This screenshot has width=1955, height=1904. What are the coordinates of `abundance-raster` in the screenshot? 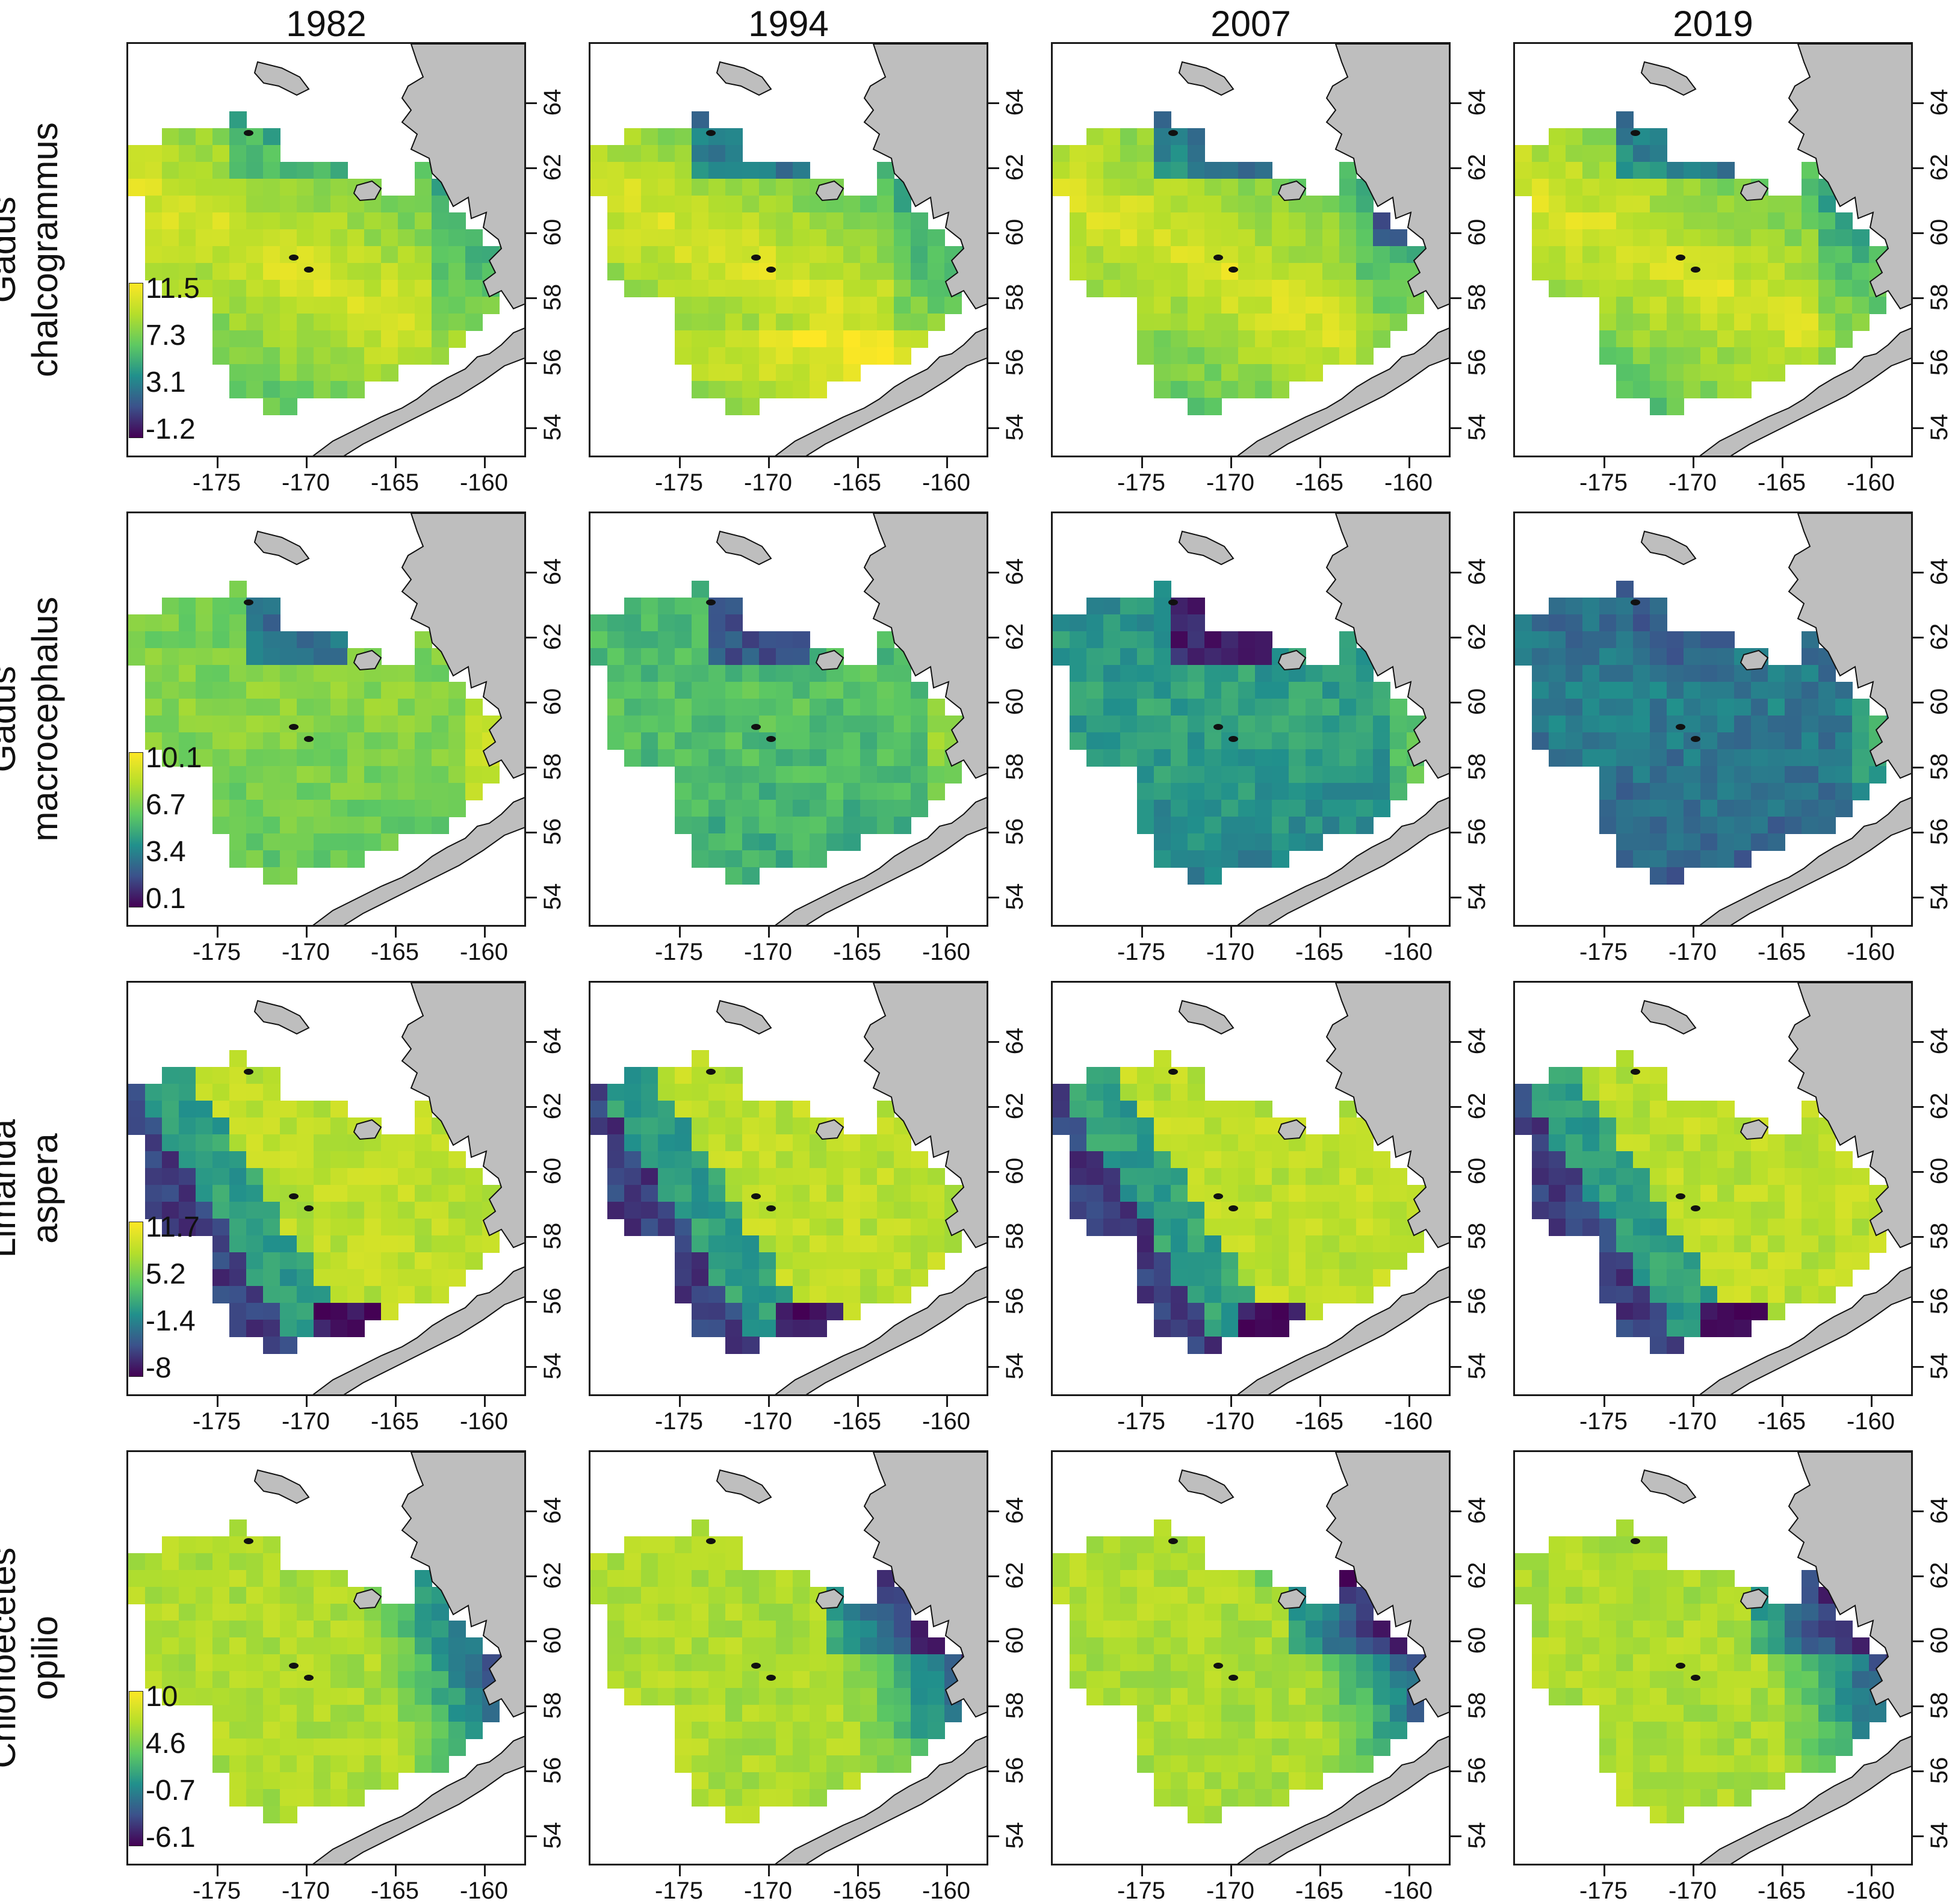 It's located at (322, 733).